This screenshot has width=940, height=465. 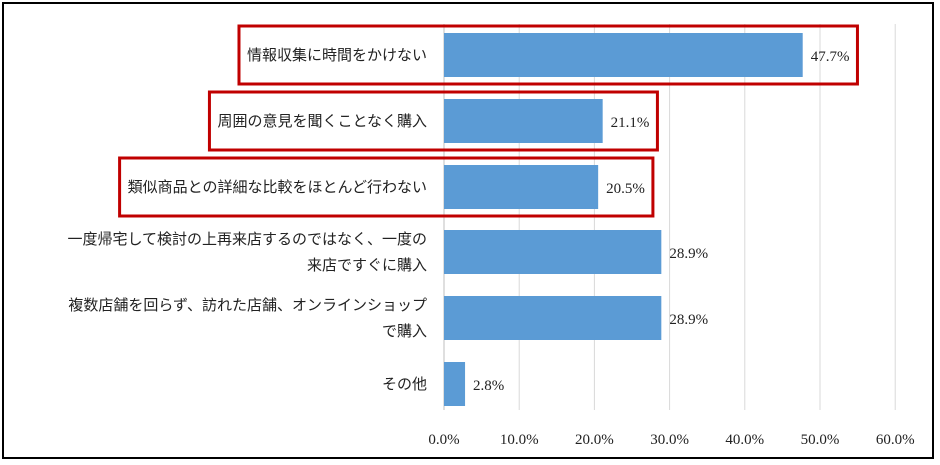 What do you see at coordinates (367, 265) in the screenshot?
I see `category-label: 来店ですぐに購入` at bounding box center [367, 265].